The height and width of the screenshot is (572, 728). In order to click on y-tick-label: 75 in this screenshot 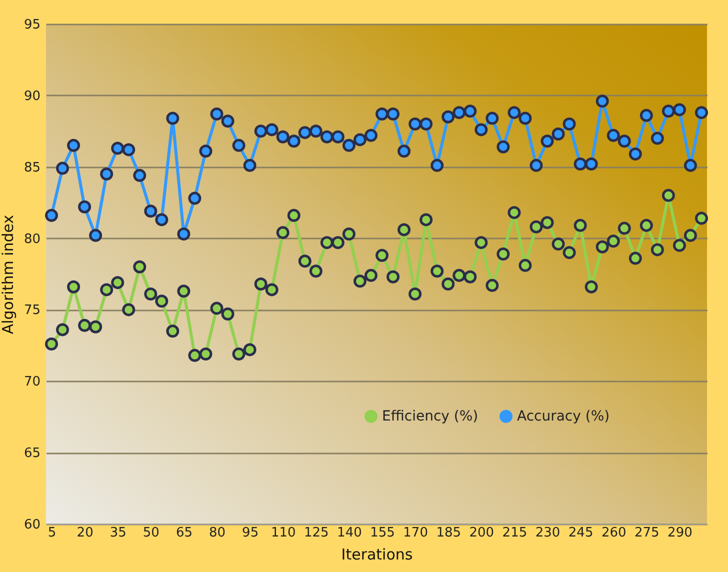, I will do `click(32, 310)`.